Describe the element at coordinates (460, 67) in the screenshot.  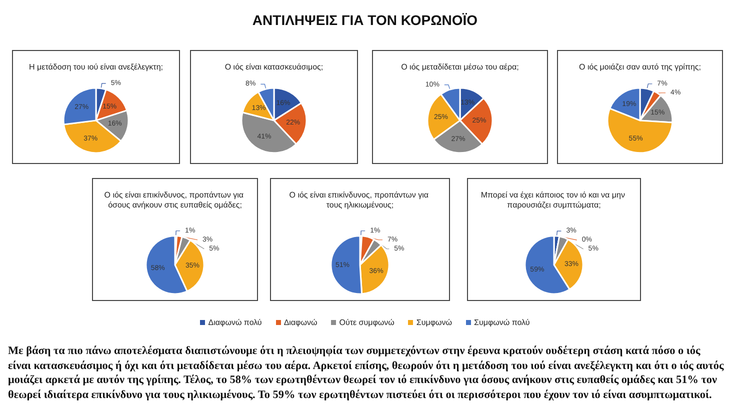
I see `chart-title: Ο ιός μεταδίδεται μέσω του αέρα;` at that location.